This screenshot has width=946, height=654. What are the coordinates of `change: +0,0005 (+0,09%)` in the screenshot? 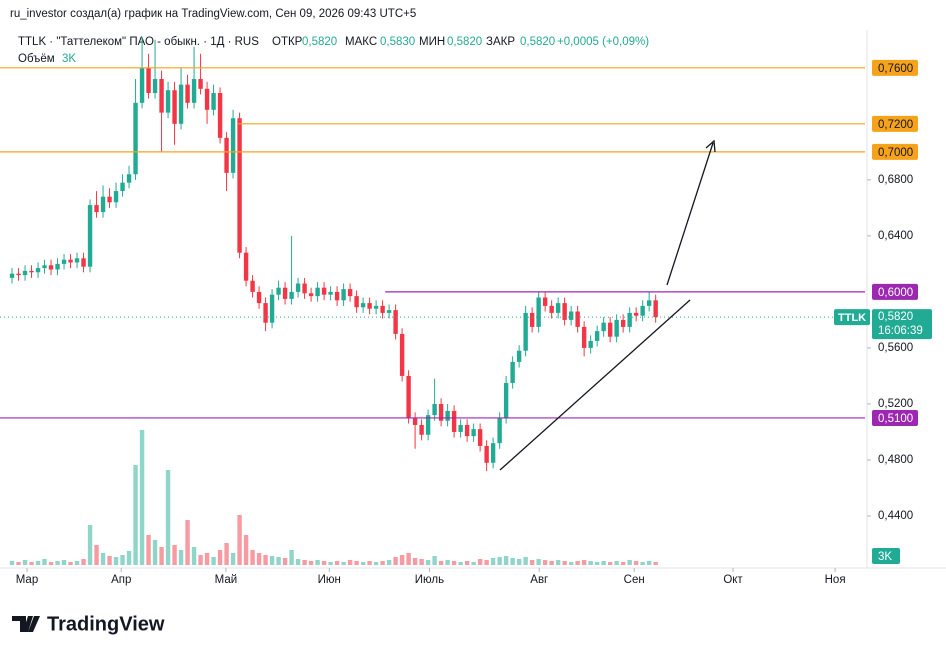 It's located at (603, 42).